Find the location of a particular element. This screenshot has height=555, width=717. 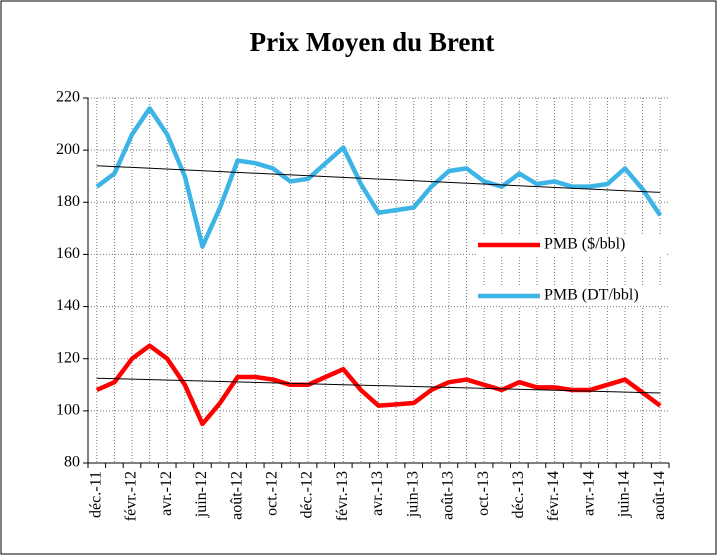

y-tick-label: 80 is located at coordinates (72, 462).